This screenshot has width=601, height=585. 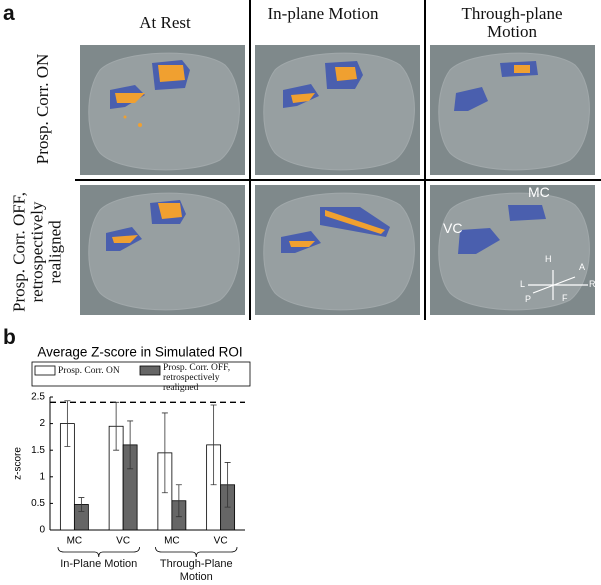 I want to click on panel-label: a, so click(x=9, y=13).